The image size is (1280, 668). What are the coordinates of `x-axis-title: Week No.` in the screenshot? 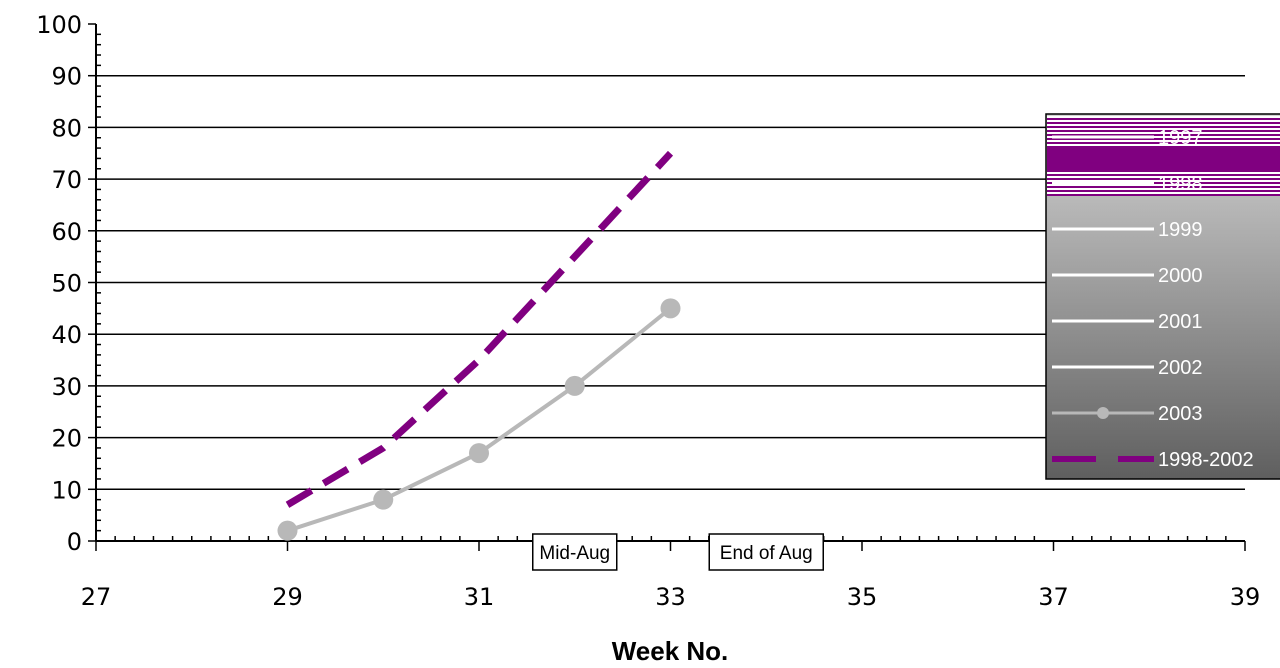 It's located at (670, 651).